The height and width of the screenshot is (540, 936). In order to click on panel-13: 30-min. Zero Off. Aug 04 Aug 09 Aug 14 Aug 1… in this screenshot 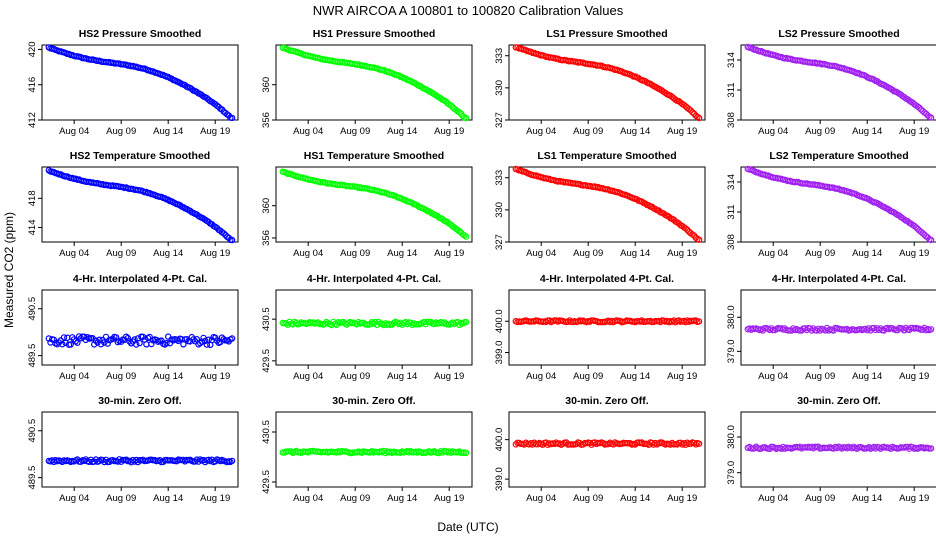, I will do `click(133, 449)`.